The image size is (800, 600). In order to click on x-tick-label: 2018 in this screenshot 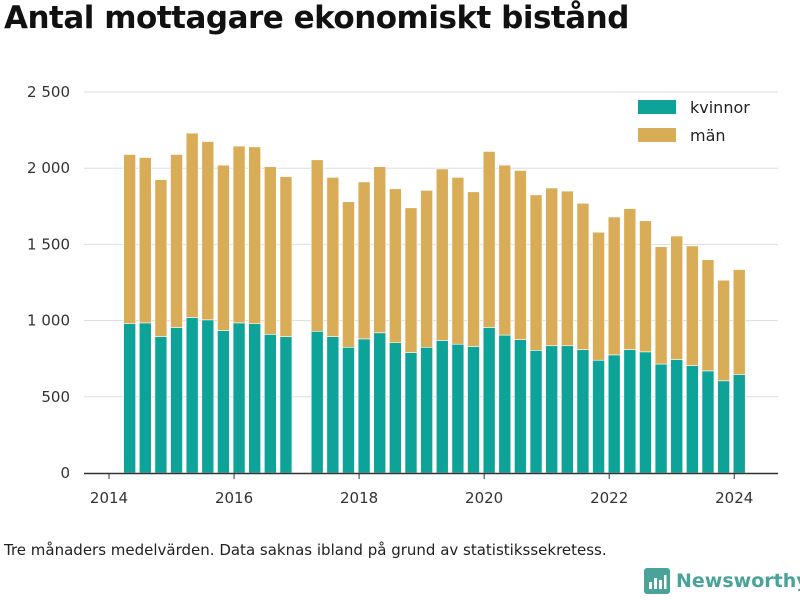, I will do `click(359, 498)`.